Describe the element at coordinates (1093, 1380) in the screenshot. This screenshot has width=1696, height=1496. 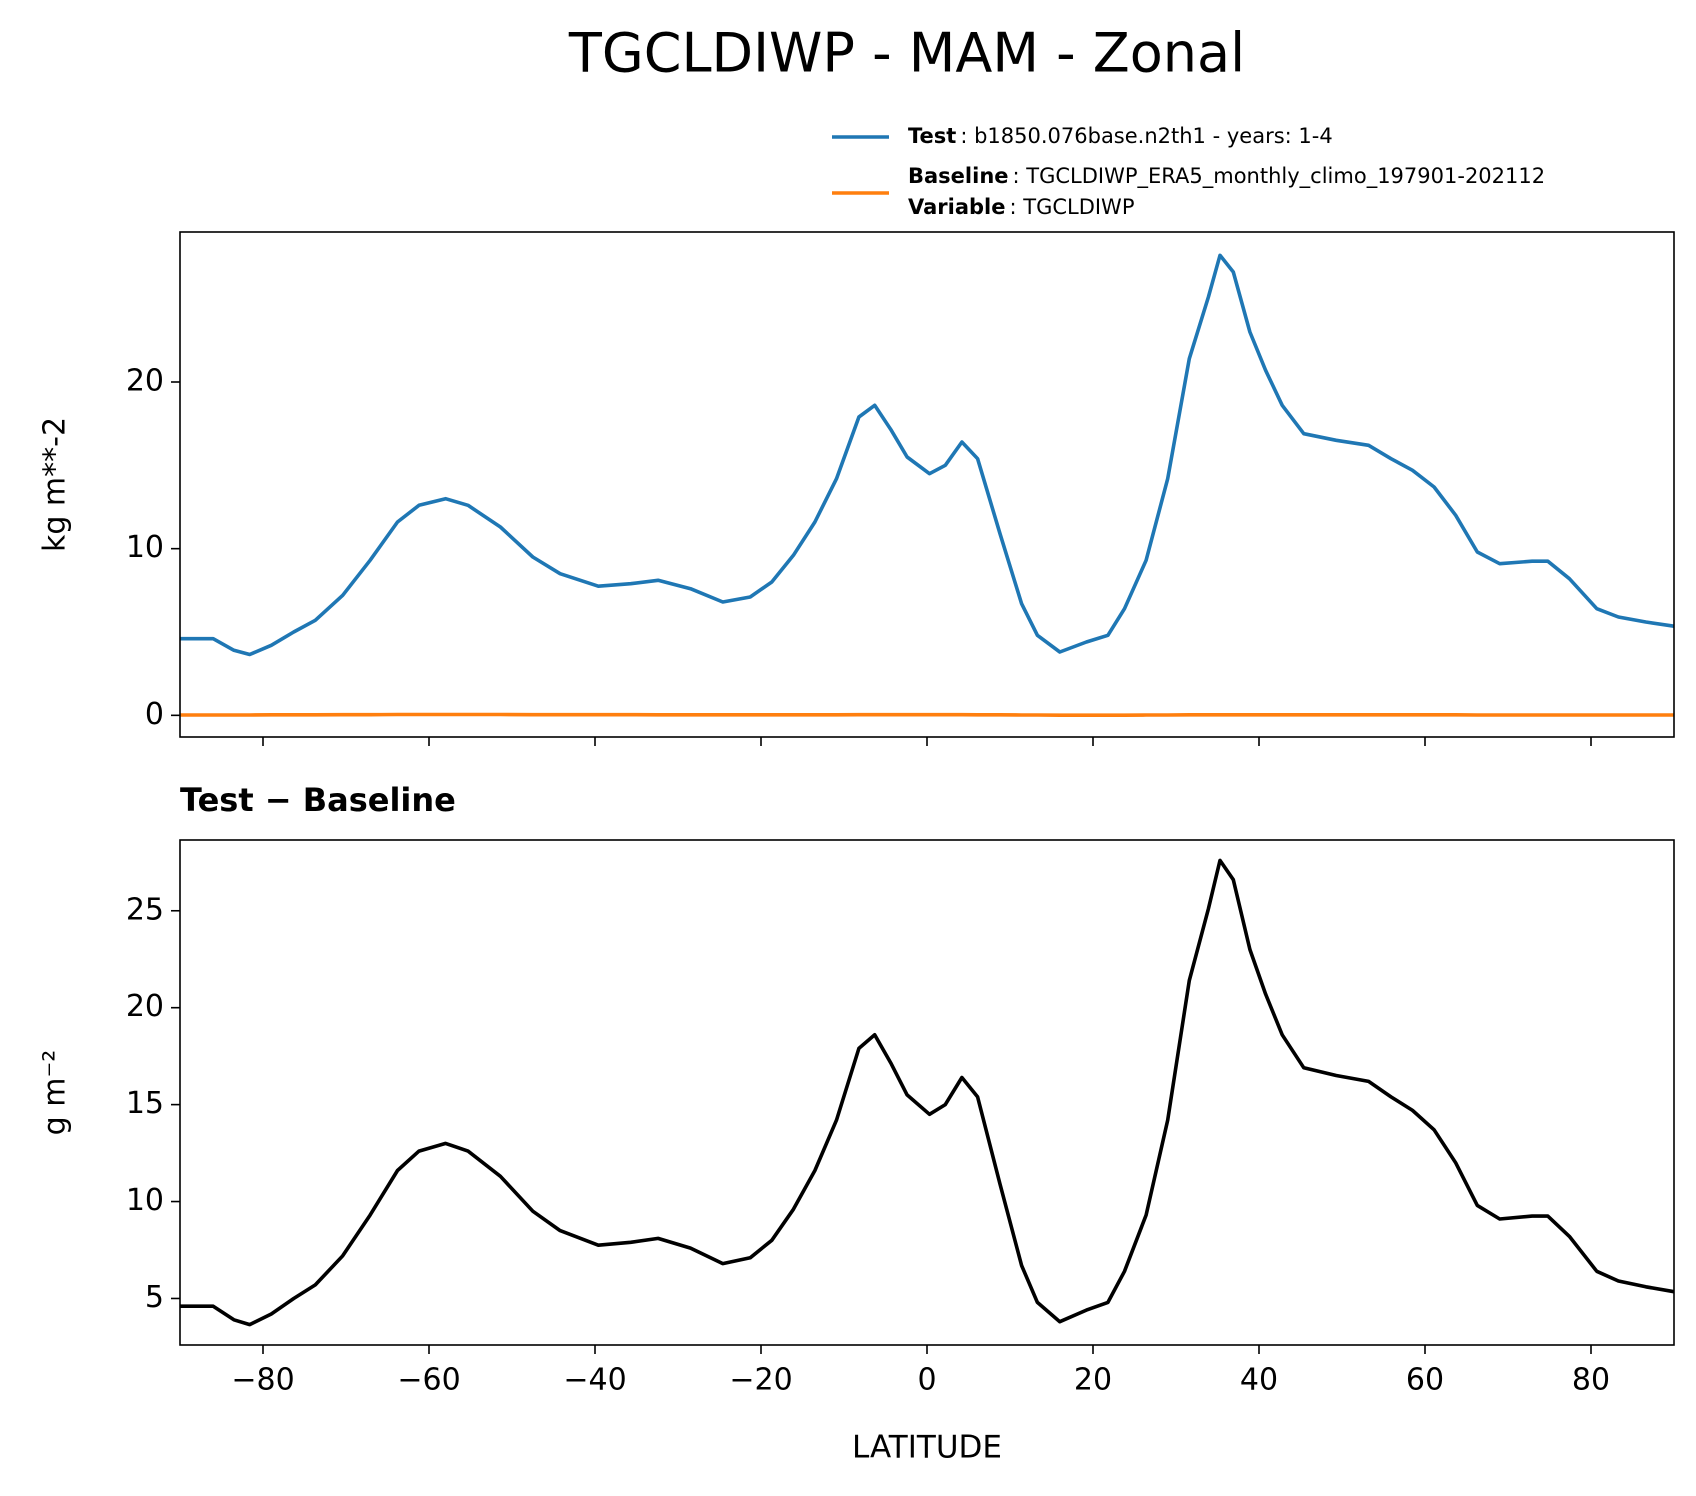
I see `x-tick-label: 20` at that location.